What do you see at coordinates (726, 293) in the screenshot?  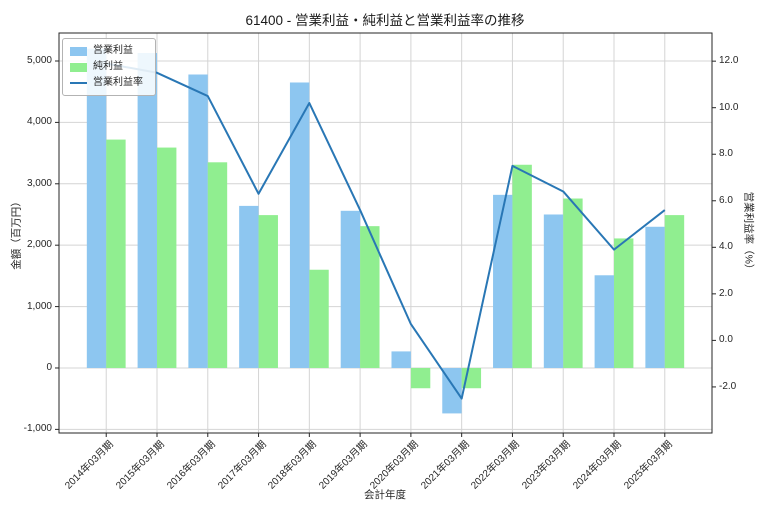 I see `y-right-tick-label: 2.0` at bounding box center [726, 293].